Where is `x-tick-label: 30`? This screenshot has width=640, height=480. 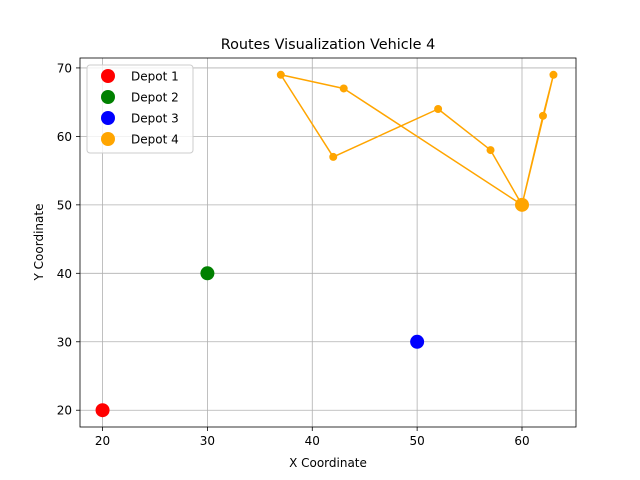
x-tick-label: 30 is located at coordinates (207, 441).